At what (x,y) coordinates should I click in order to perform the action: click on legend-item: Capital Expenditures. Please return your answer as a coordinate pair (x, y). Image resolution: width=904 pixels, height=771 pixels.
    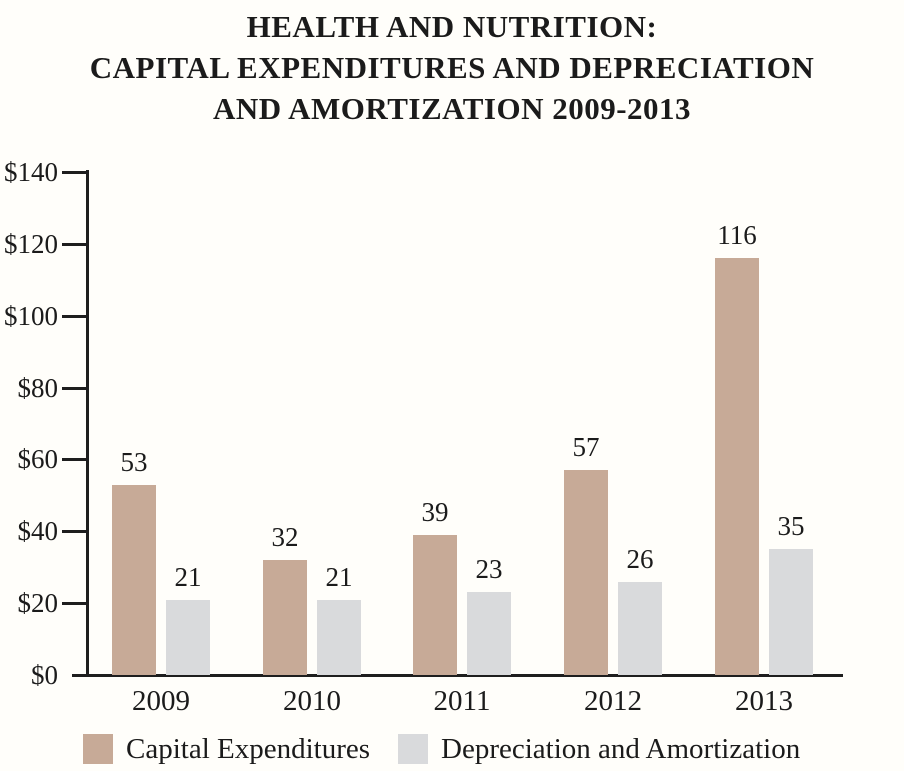
    Looking at the image, I should click on (226, 749).